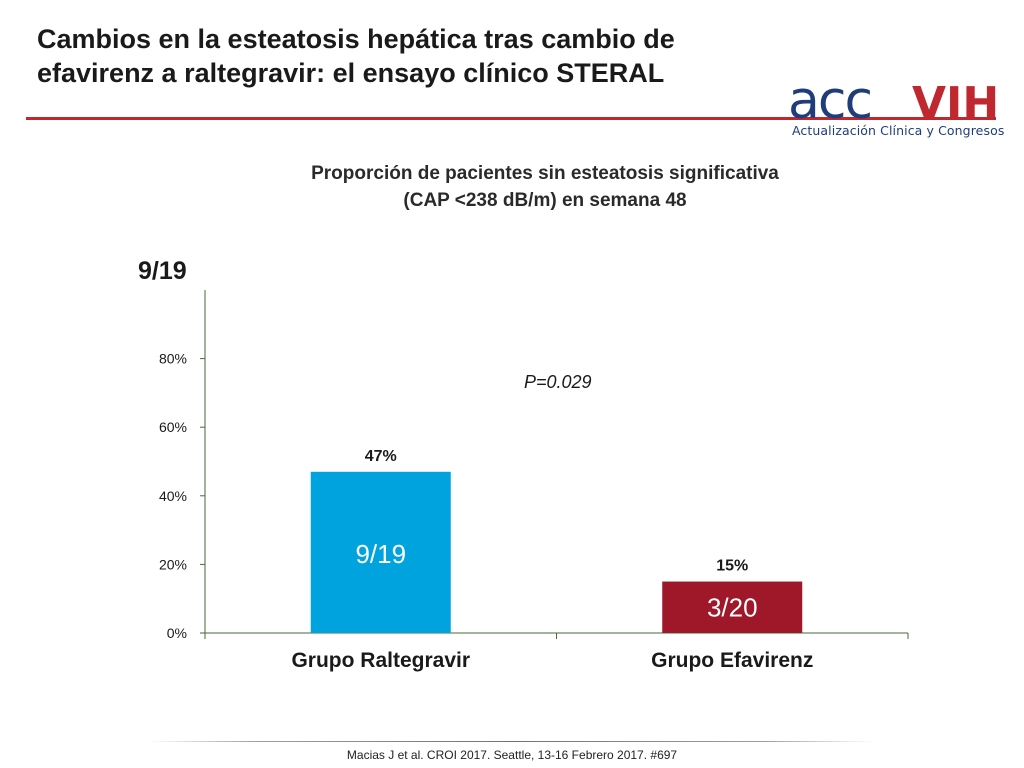 The image size is (1024, 768). I want to click on annotation-top-left: 9/19, so click(162, 271).